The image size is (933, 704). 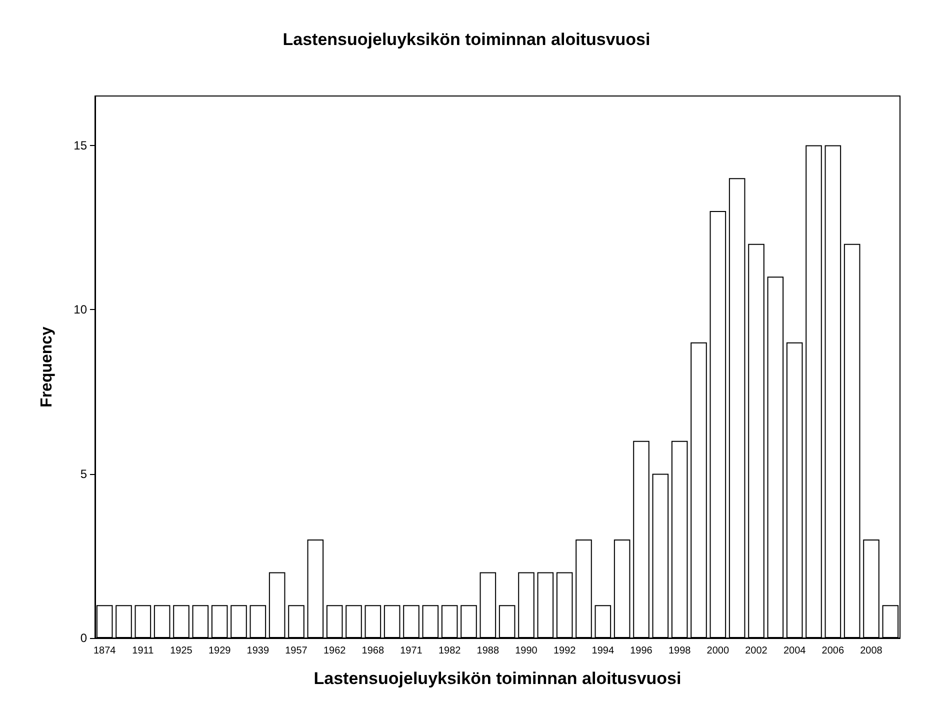 I want to click on y-tick-label: 5, so click(x=84, y=473).